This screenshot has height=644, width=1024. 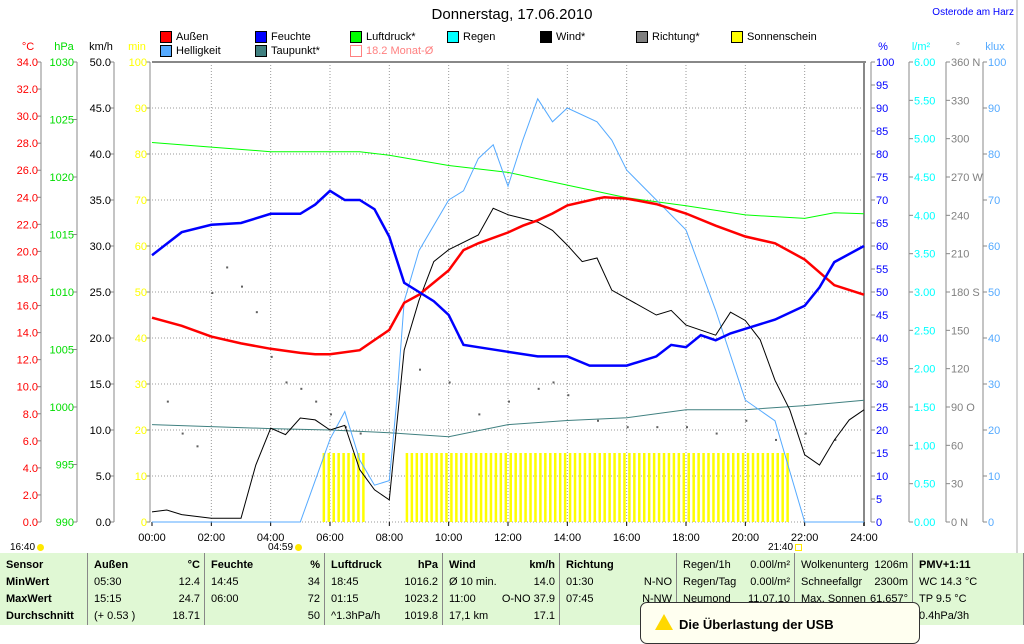 I want to click on legend-item: Luftdruck*, so click(x=383, y=37).